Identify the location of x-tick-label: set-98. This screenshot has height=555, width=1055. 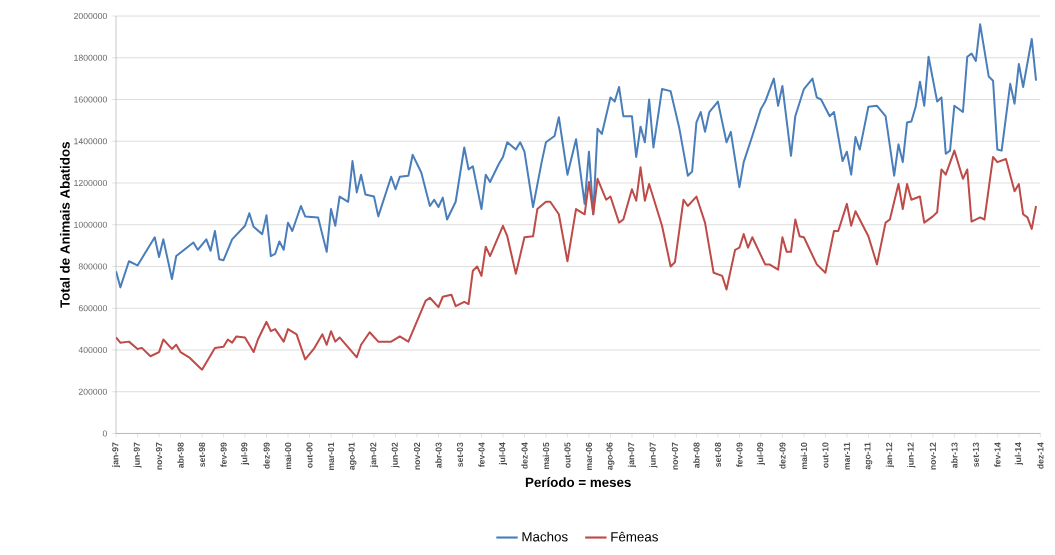
(202, 455).